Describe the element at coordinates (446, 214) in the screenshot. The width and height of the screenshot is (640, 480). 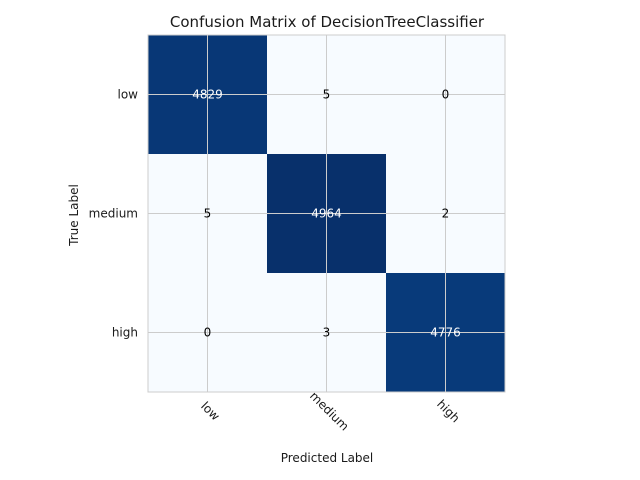
I see `cell-value-medium-high: 2` at that location.